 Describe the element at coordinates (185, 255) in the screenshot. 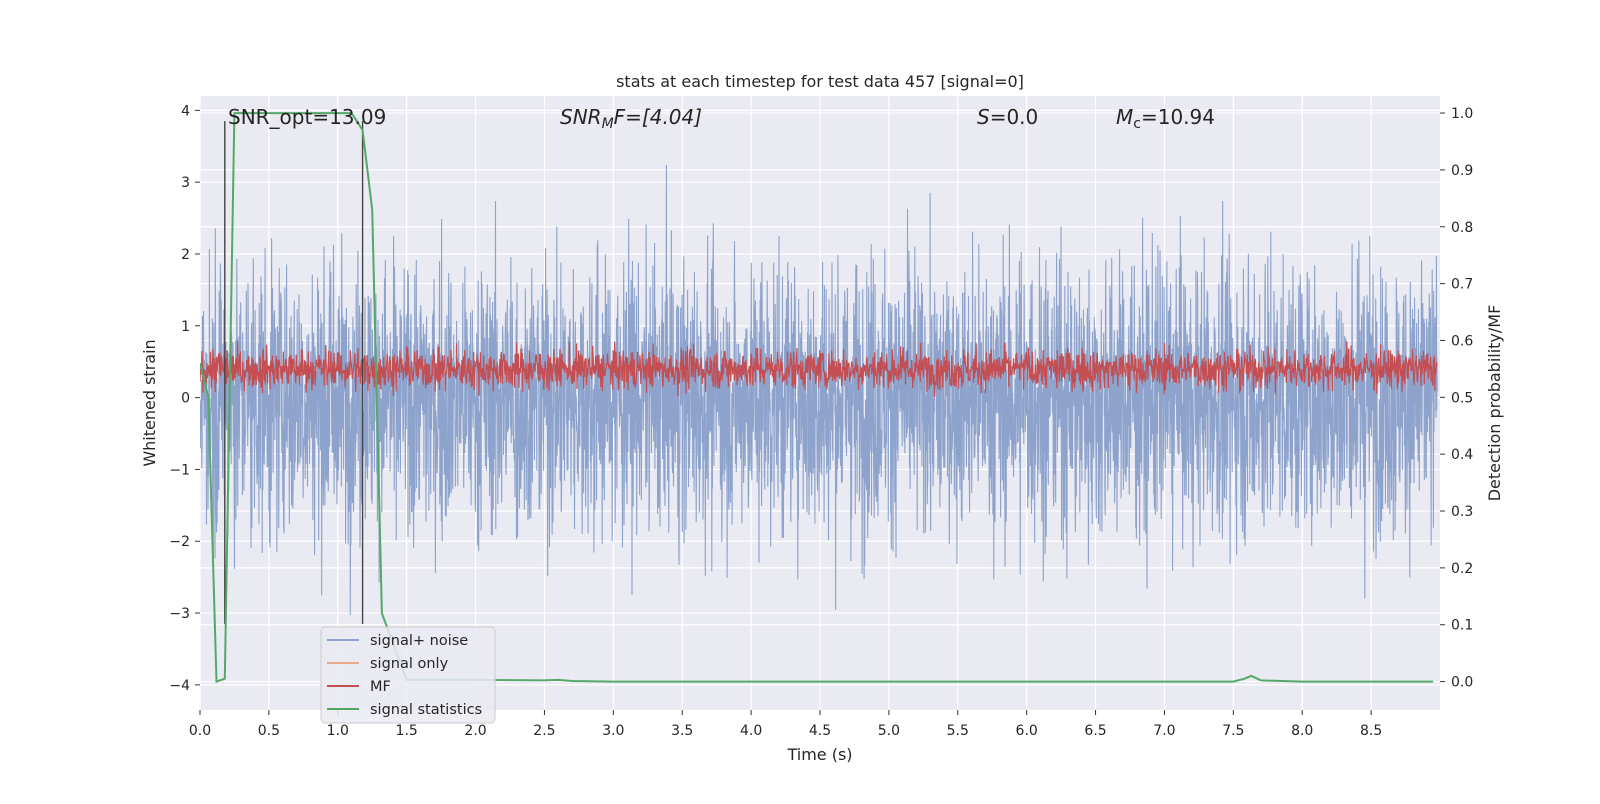

I see `y-left-tick-label: 2` at that location.